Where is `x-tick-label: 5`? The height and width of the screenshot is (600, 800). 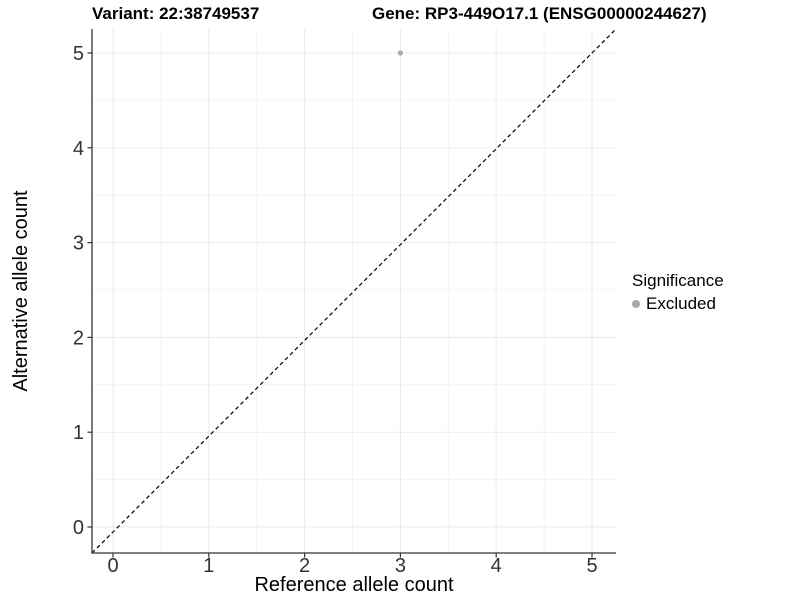 x-tick-label: 5 is located at coordinates (591, 566).